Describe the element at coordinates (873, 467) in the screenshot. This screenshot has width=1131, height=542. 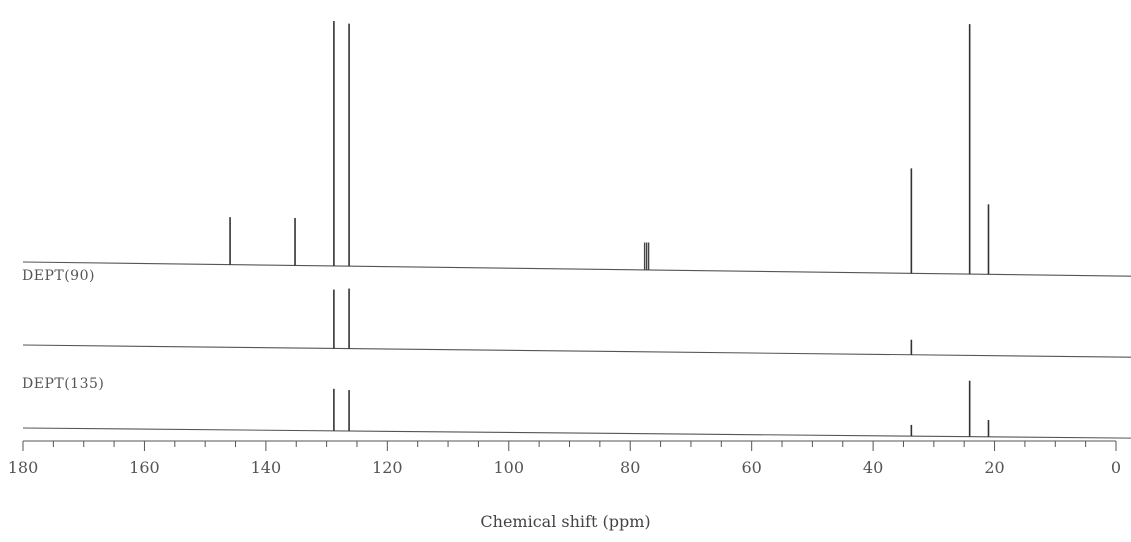
I see `tick-label: 40` at that location.